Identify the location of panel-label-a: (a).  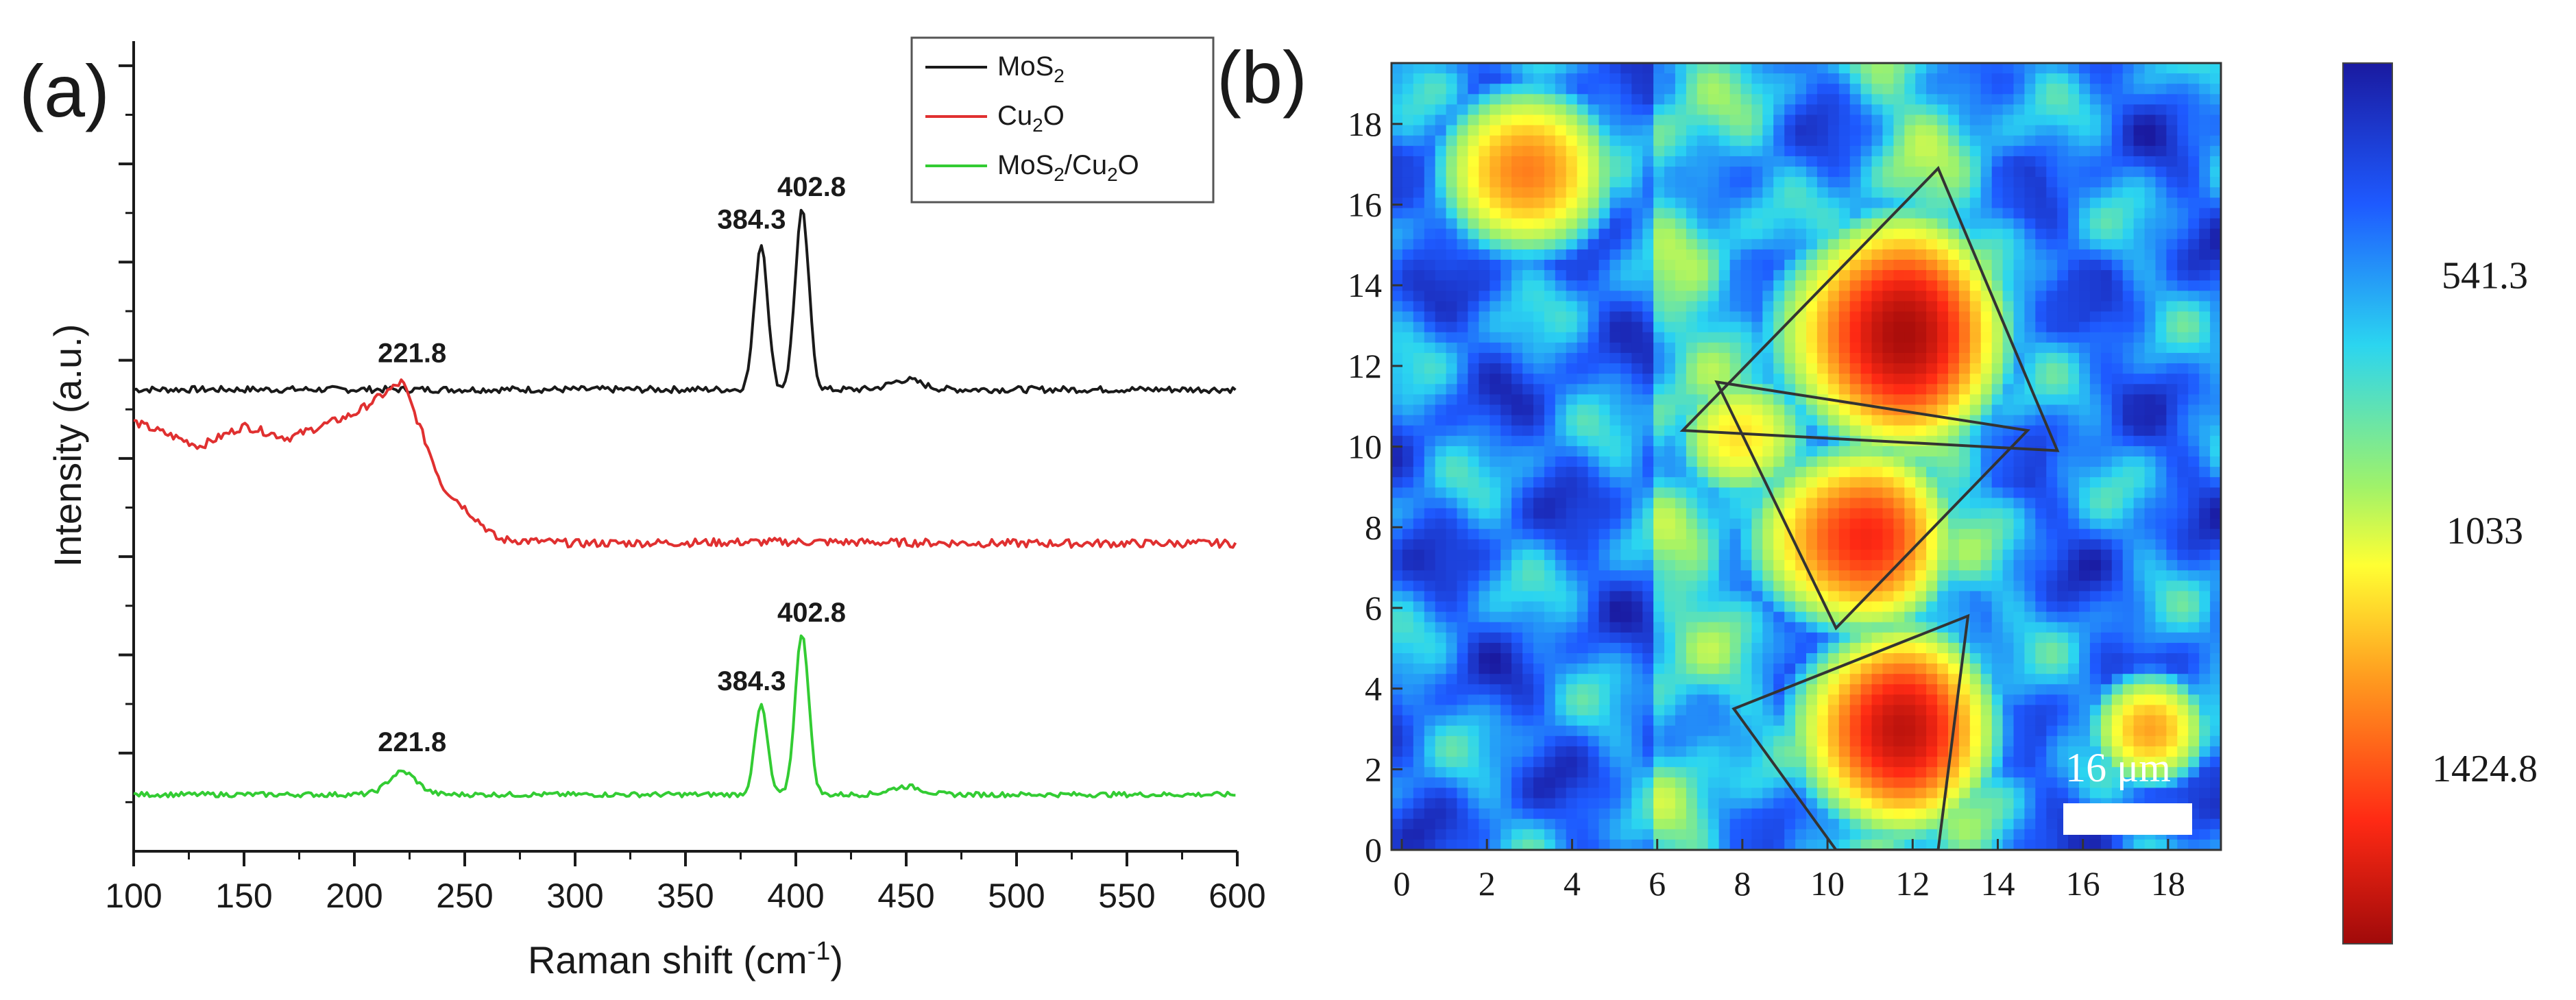
(64, 90).